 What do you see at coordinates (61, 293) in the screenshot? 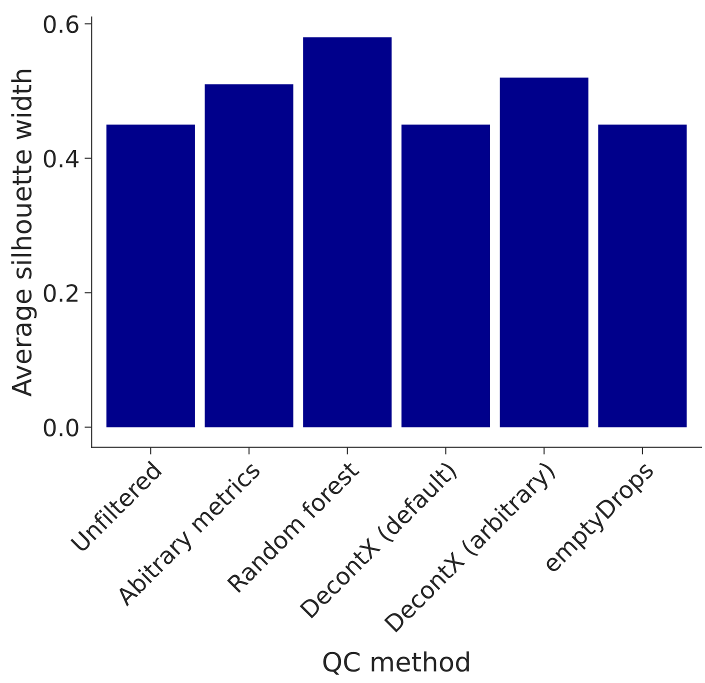
I see `y-tick-label: 0.2` at bounding box center [61, 293].